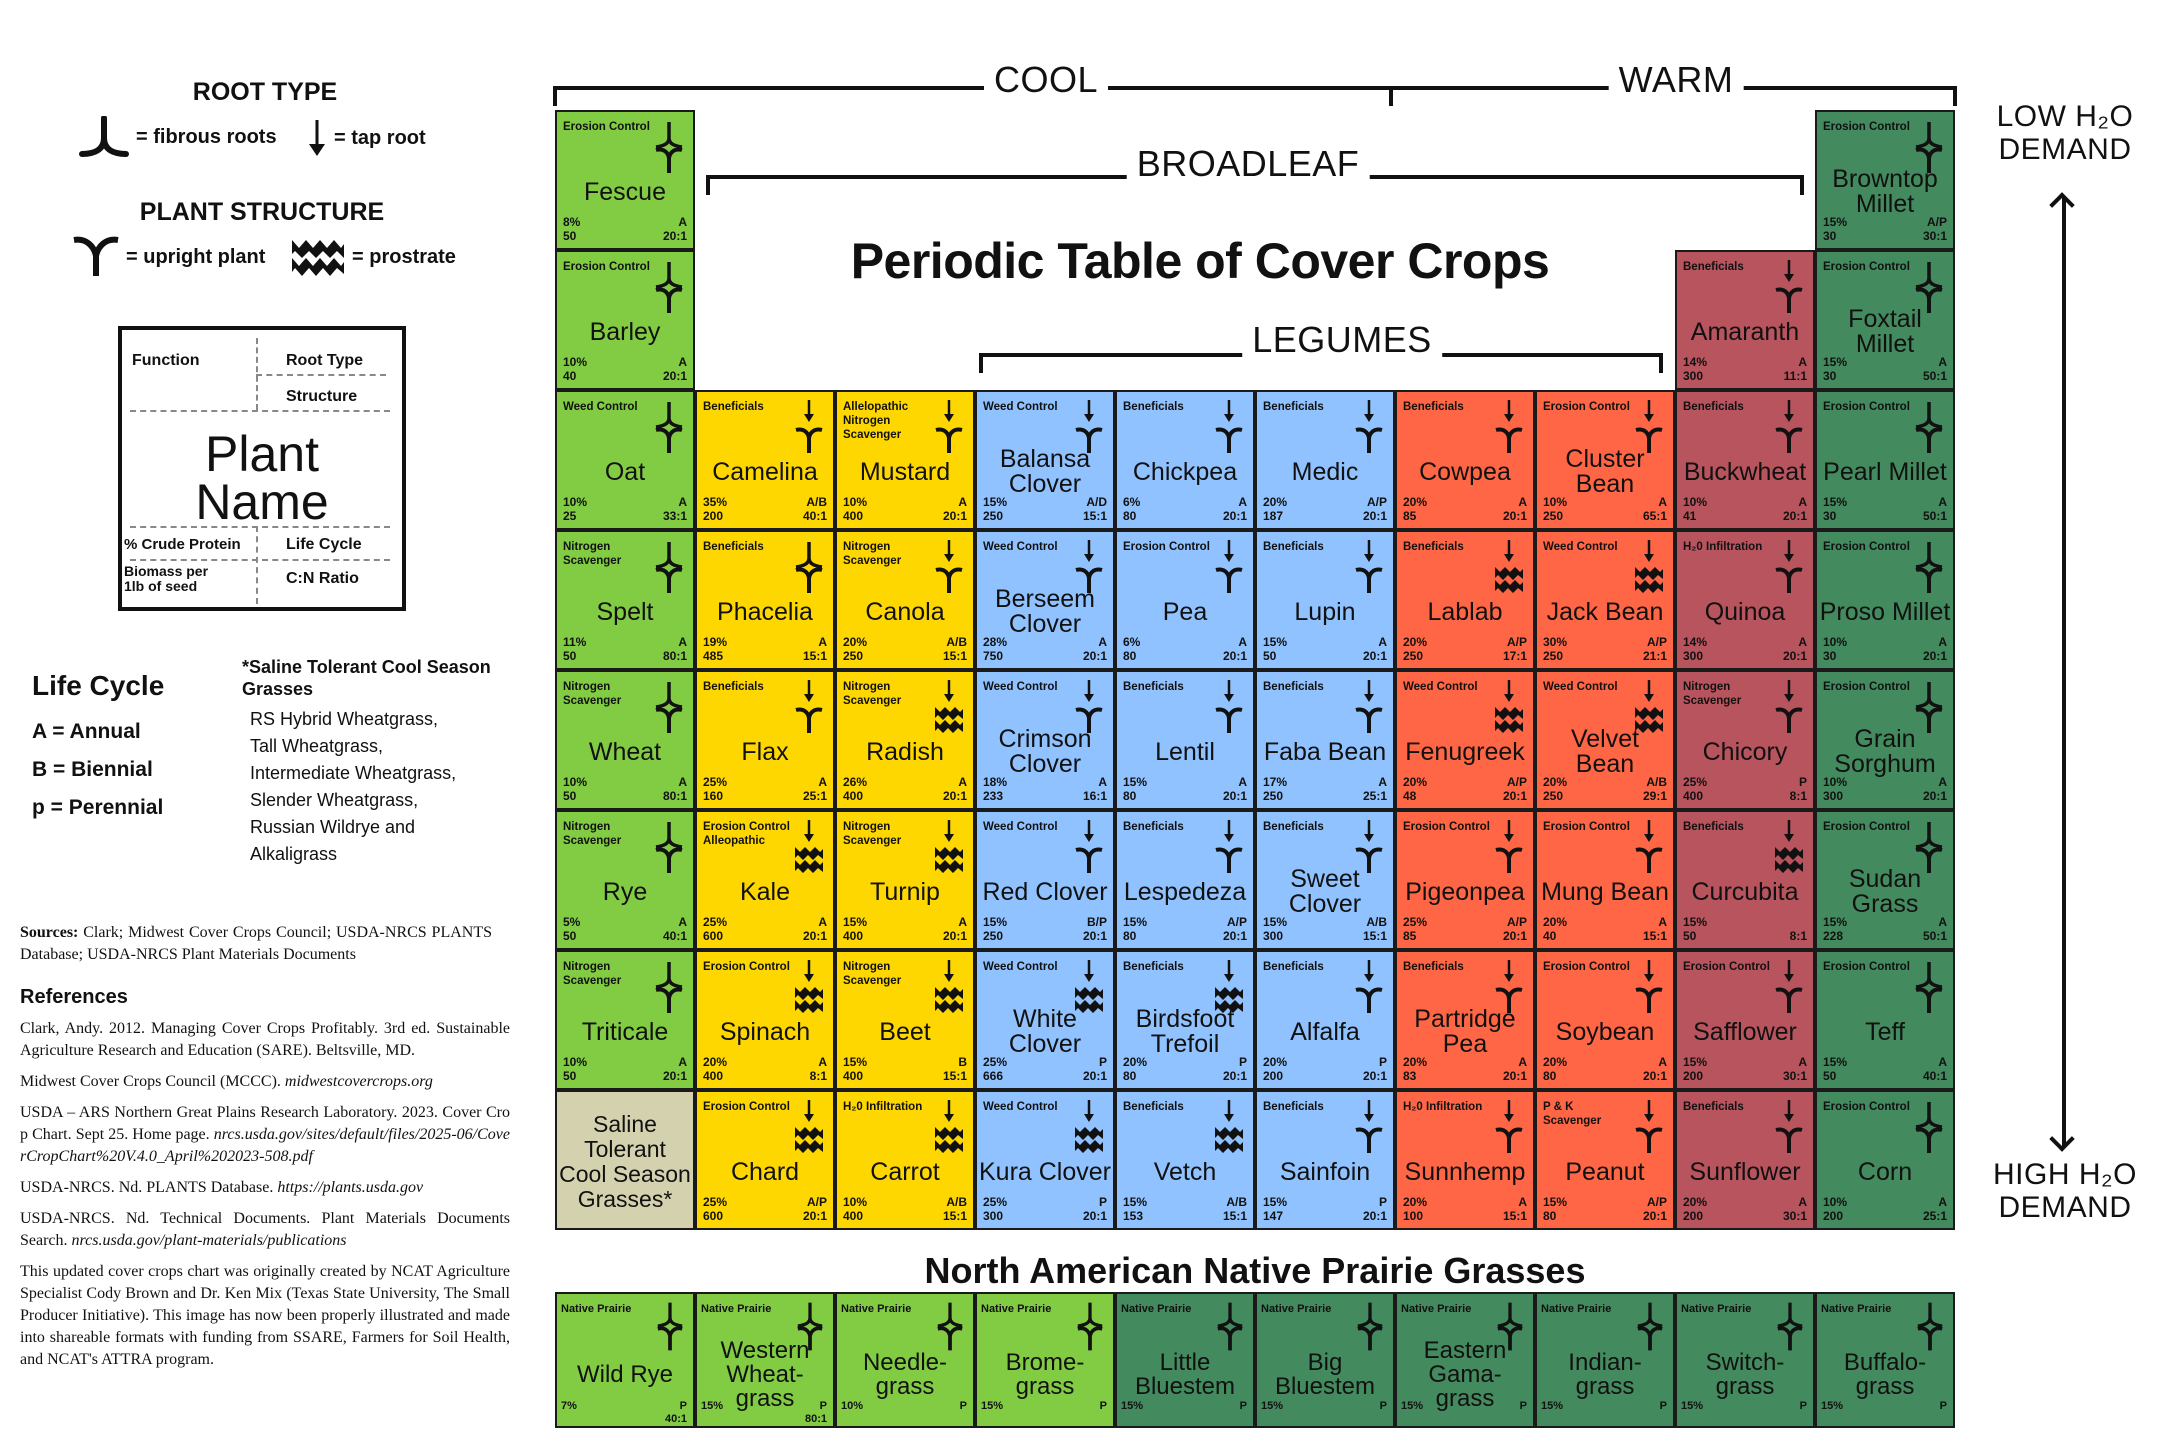  What do you see at coordinates (1833, 796) in the screenshot?
I see `crop-biomass: 300` at bounding box center [1833, 796].